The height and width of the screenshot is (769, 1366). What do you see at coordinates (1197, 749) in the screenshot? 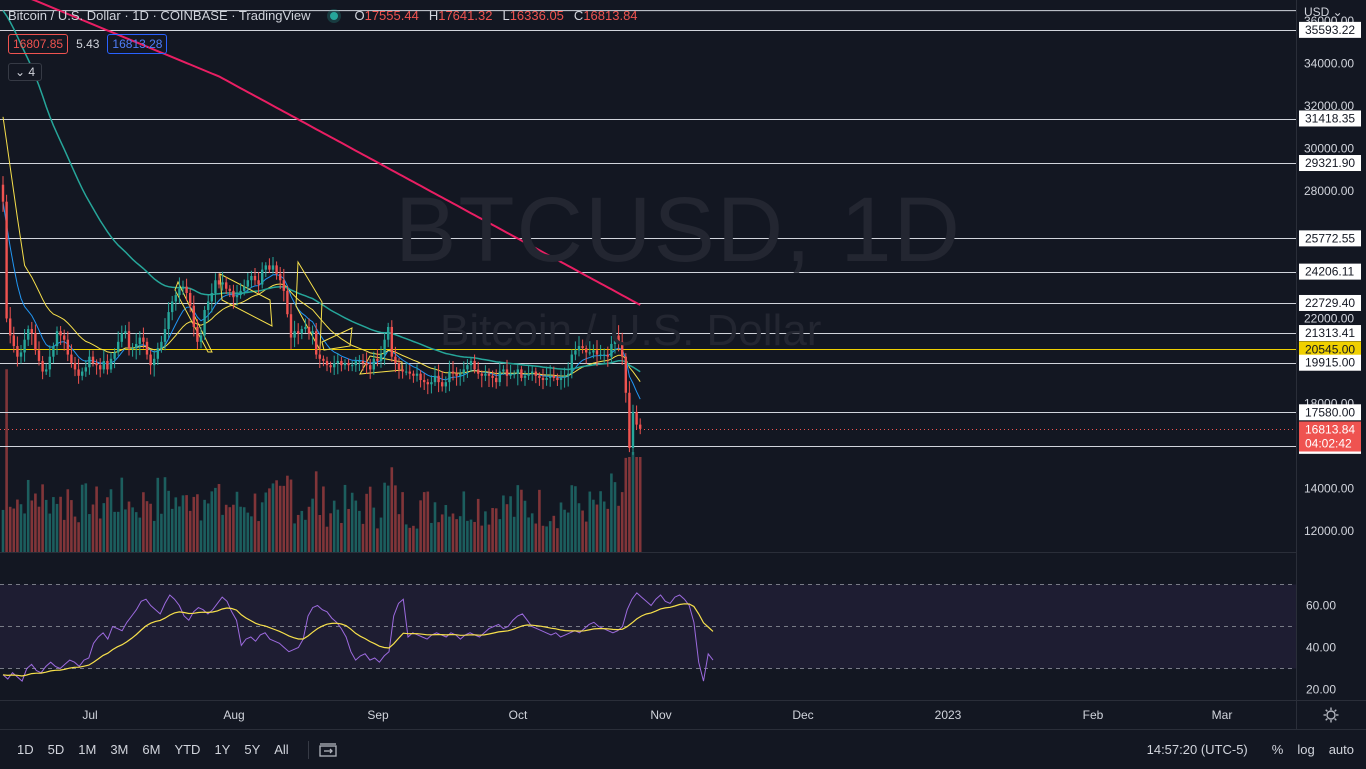
I see `timezone-clock: 14:57:20 (UTC-5)` at bounding box center [1197, 749].